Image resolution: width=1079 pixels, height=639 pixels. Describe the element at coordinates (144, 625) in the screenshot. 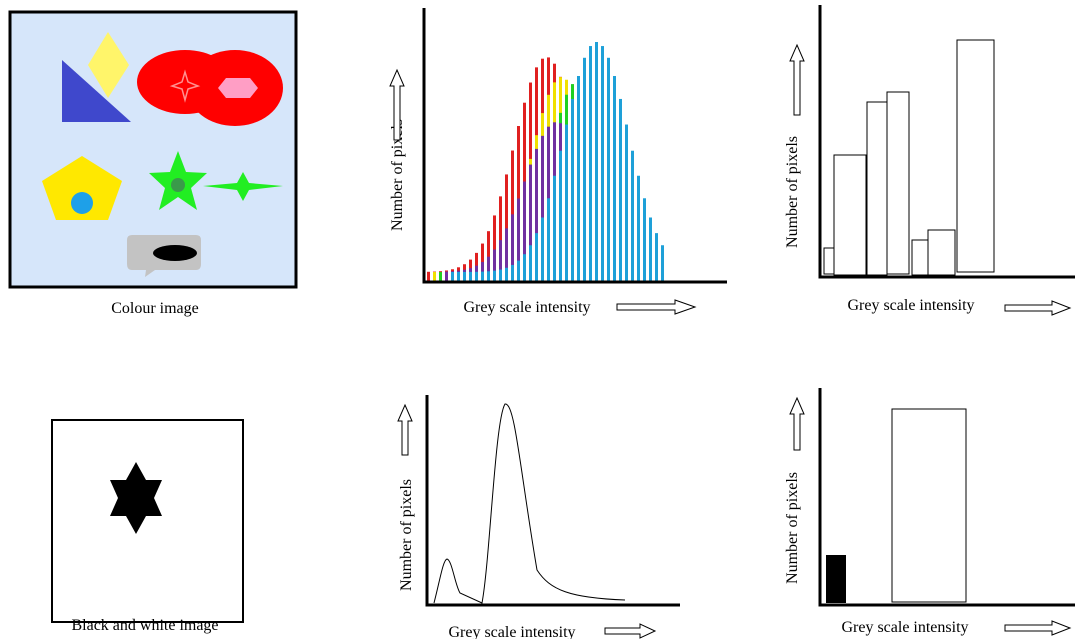

I see `caption: Black and white image` at that location.